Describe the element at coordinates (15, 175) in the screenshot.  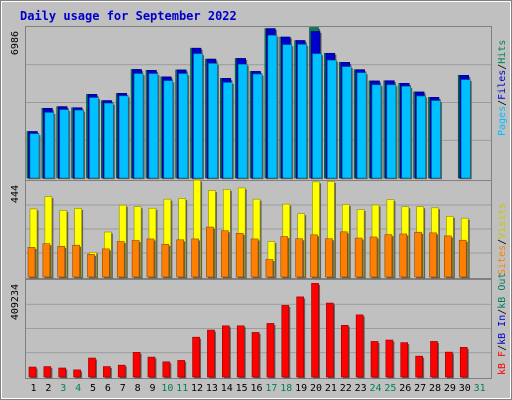
I see `y-tick-labels: 6986 444 409234` at that location.